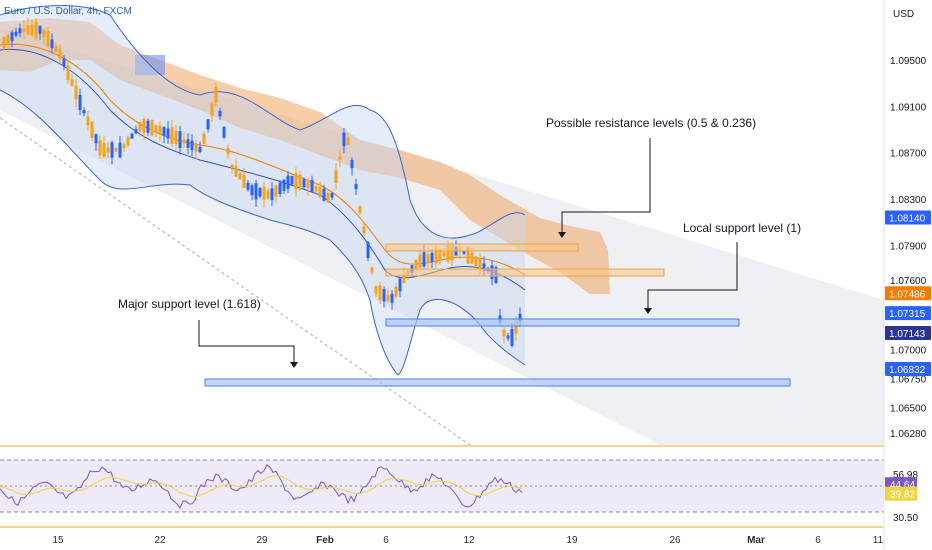 The width and height of the screenshot is (932, 550). Describe the element at coordinates (908, 107) in the screenshot. I see `y-tick-label: 1.09100` at that location.